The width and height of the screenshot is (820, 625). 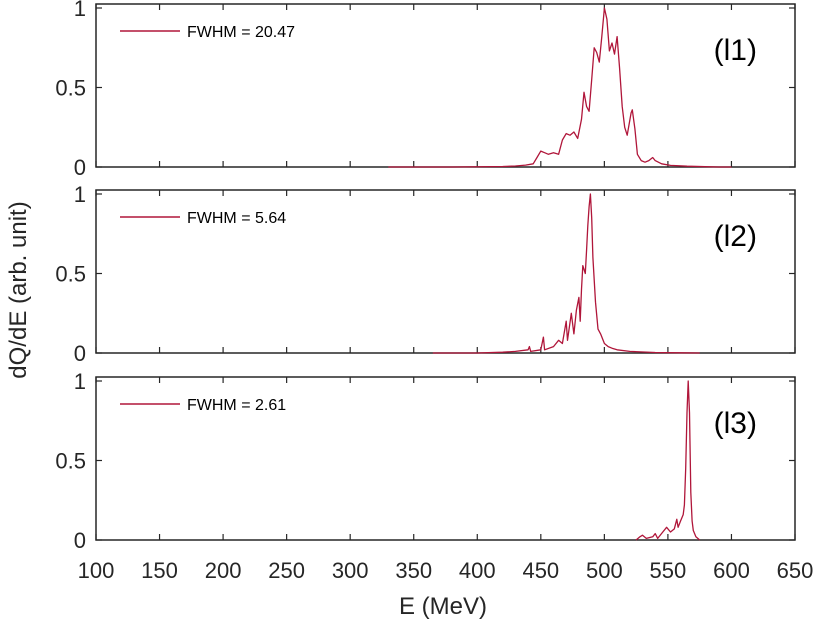 What do you see at coordinates (668, 570) in the screenshot?
I see `x-tick-label-550: 550` at bounding box center [668, 570].